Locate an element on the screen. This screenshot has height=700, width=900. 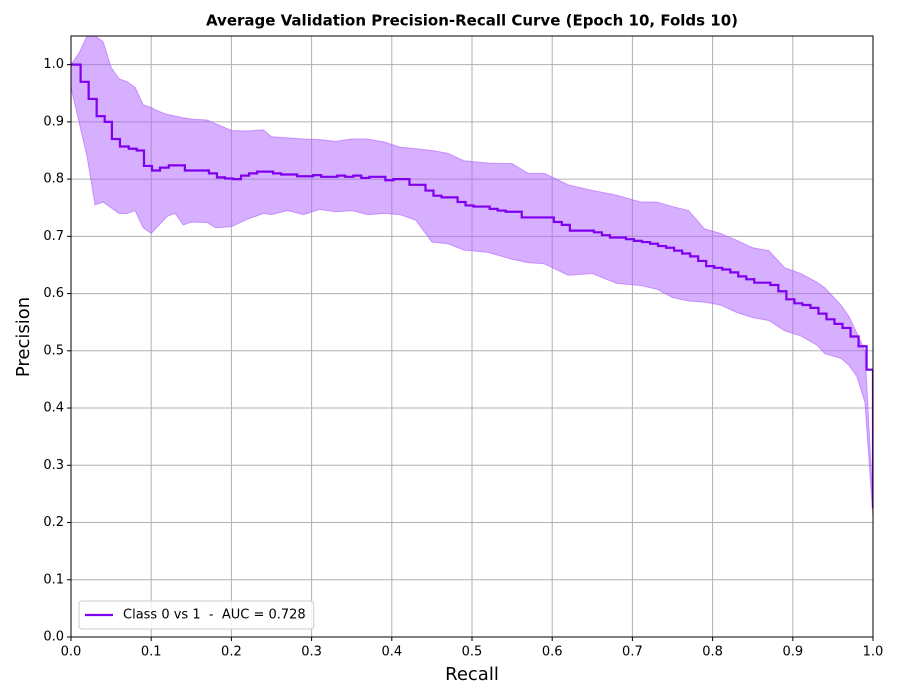
y-tick-label: 0.4 is located at coordinates (53, 408).